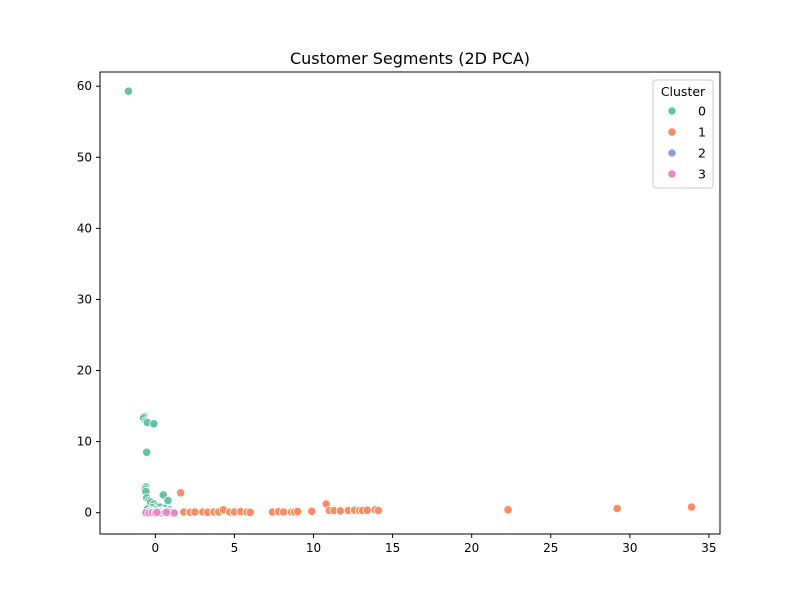  I want to click on y-tick-label-2: 20, so click(84, 371).